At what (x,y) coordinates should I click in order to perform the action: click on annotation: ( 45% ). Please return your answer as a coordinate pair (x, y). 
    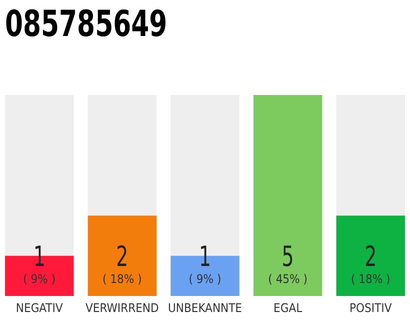
    Looking at the image, I should click on (288, 279).